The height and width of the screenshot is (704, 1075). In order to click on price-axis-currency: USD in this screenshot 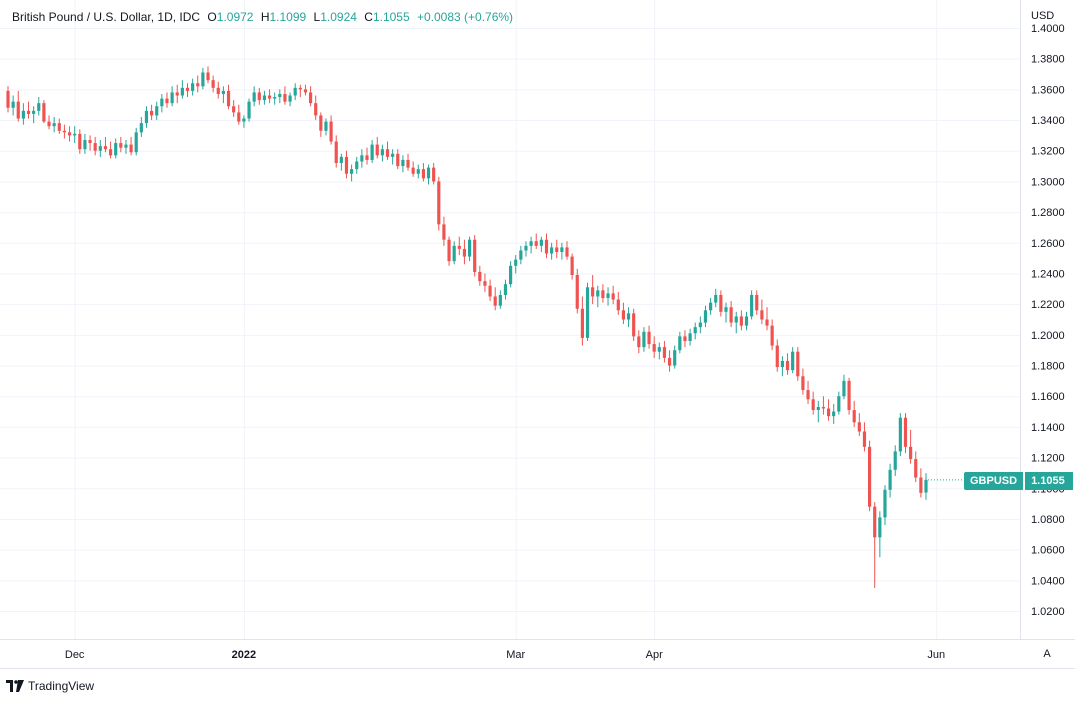, I will do `click(1043, 16)`.